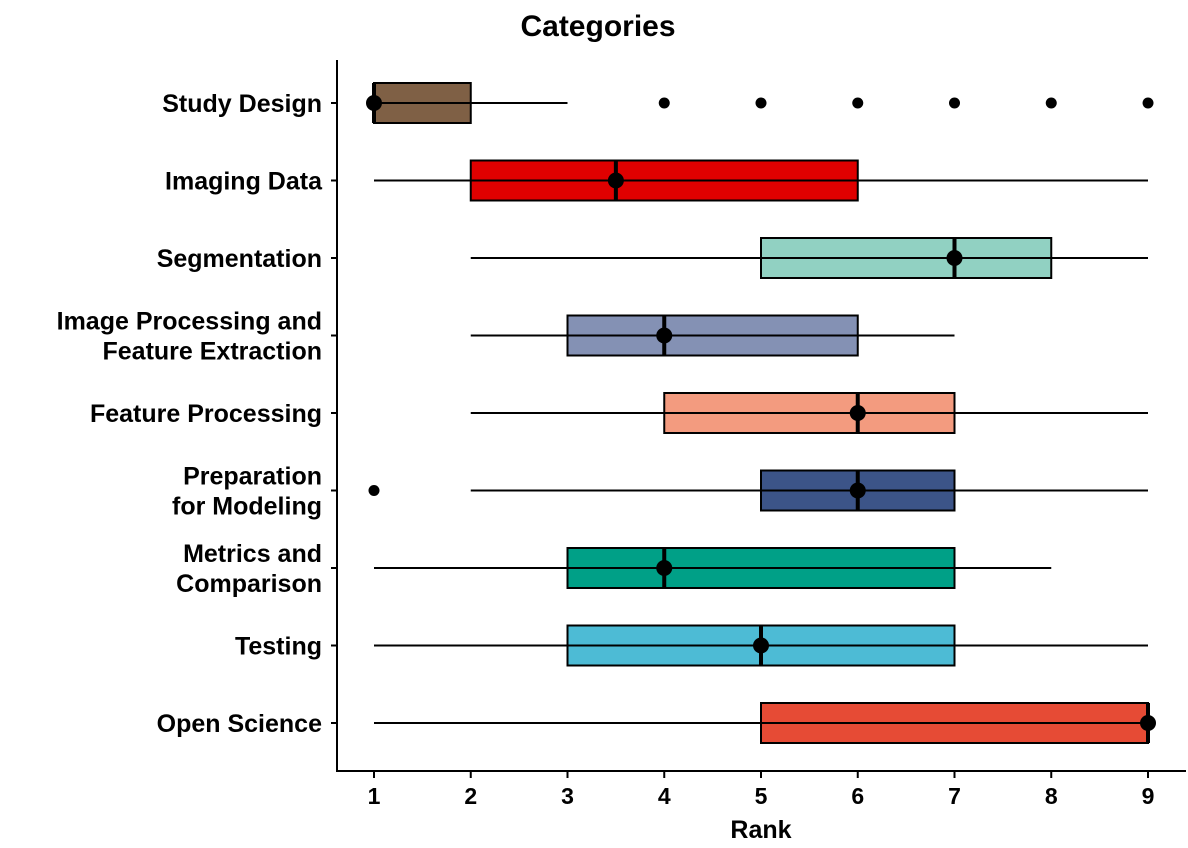 This screenshot has height=848, width=1188. I want to click on x-tick-label-9: 9, so click(1148, 796).